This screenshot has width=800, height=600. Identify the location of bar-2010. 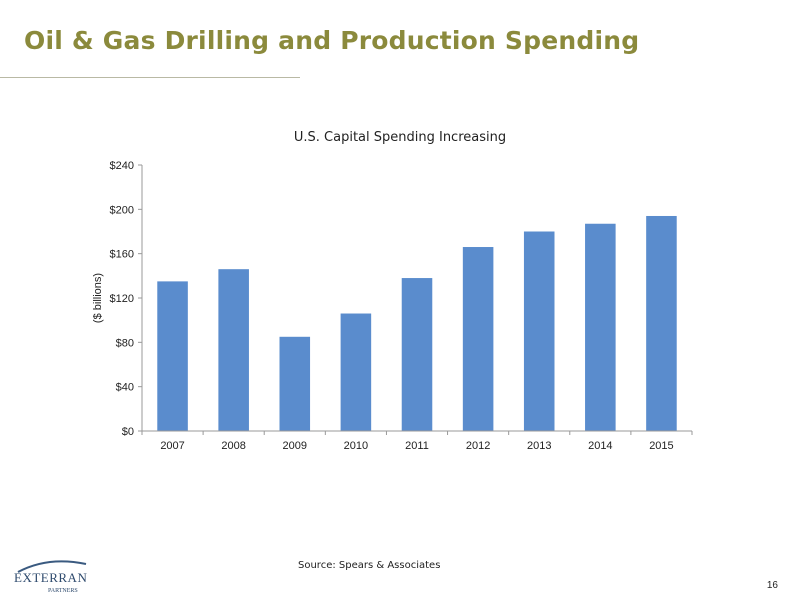
(356, 372).